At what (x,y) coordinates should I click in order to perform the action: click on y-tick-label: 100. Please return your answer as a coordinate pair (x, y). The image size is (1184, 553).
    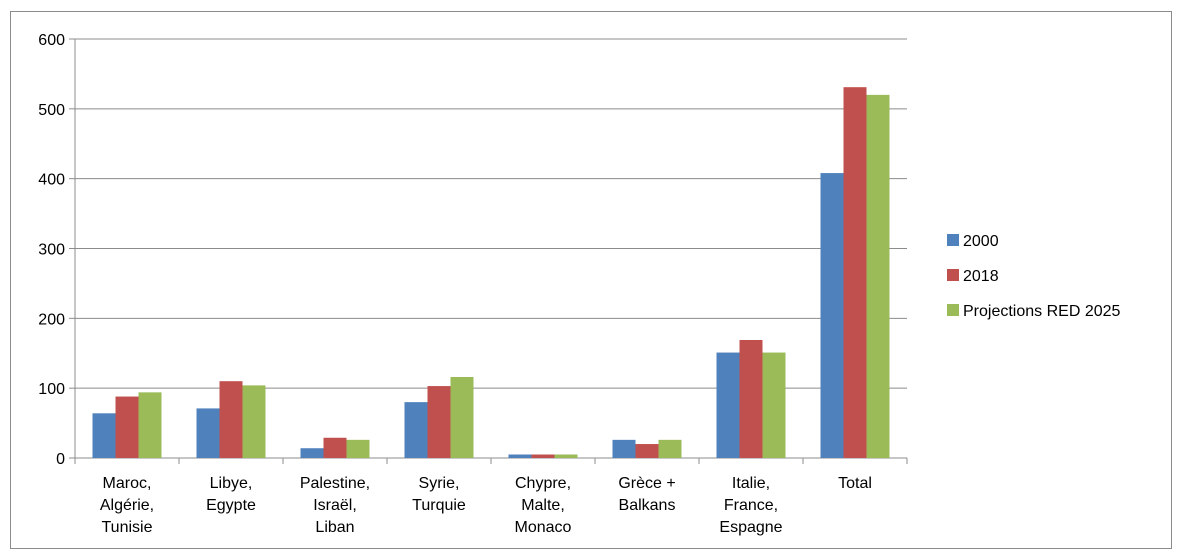
    Looking at the image, I should click on (51, 389).